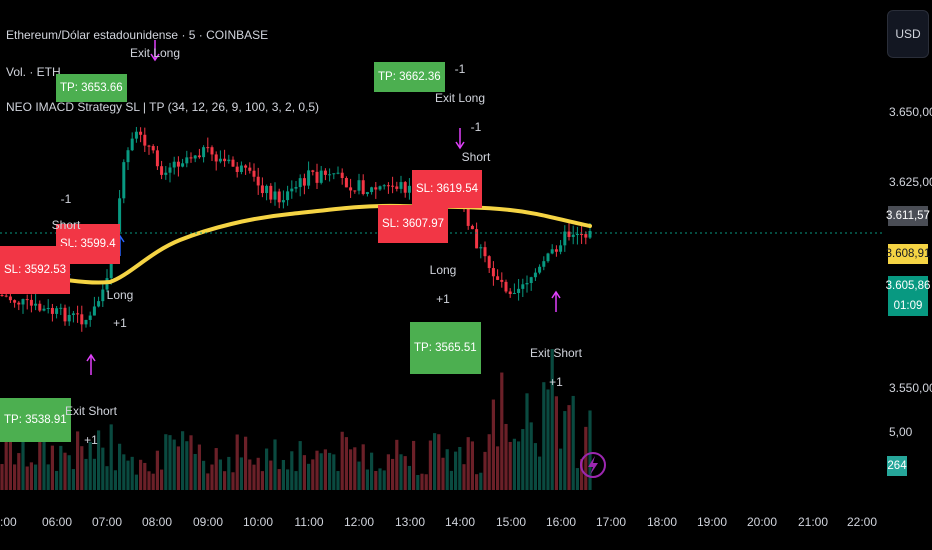  I want to click on trade-label: Long, so click(120, 295).